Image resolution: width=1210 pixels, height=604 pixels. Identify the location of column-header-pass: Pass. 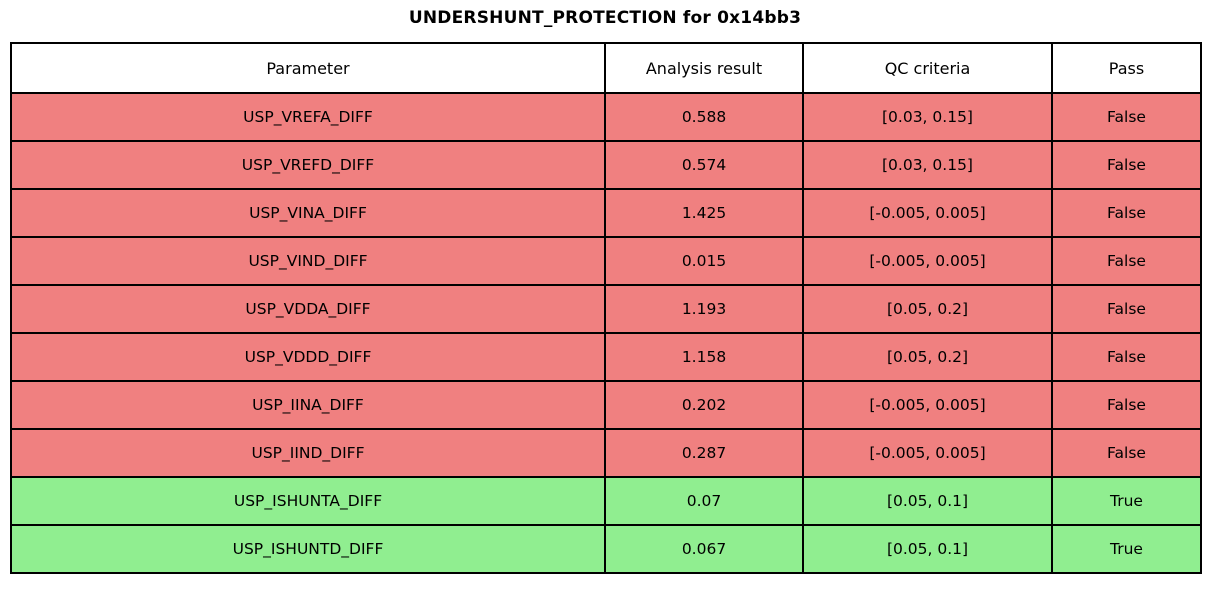
(1126, 68).